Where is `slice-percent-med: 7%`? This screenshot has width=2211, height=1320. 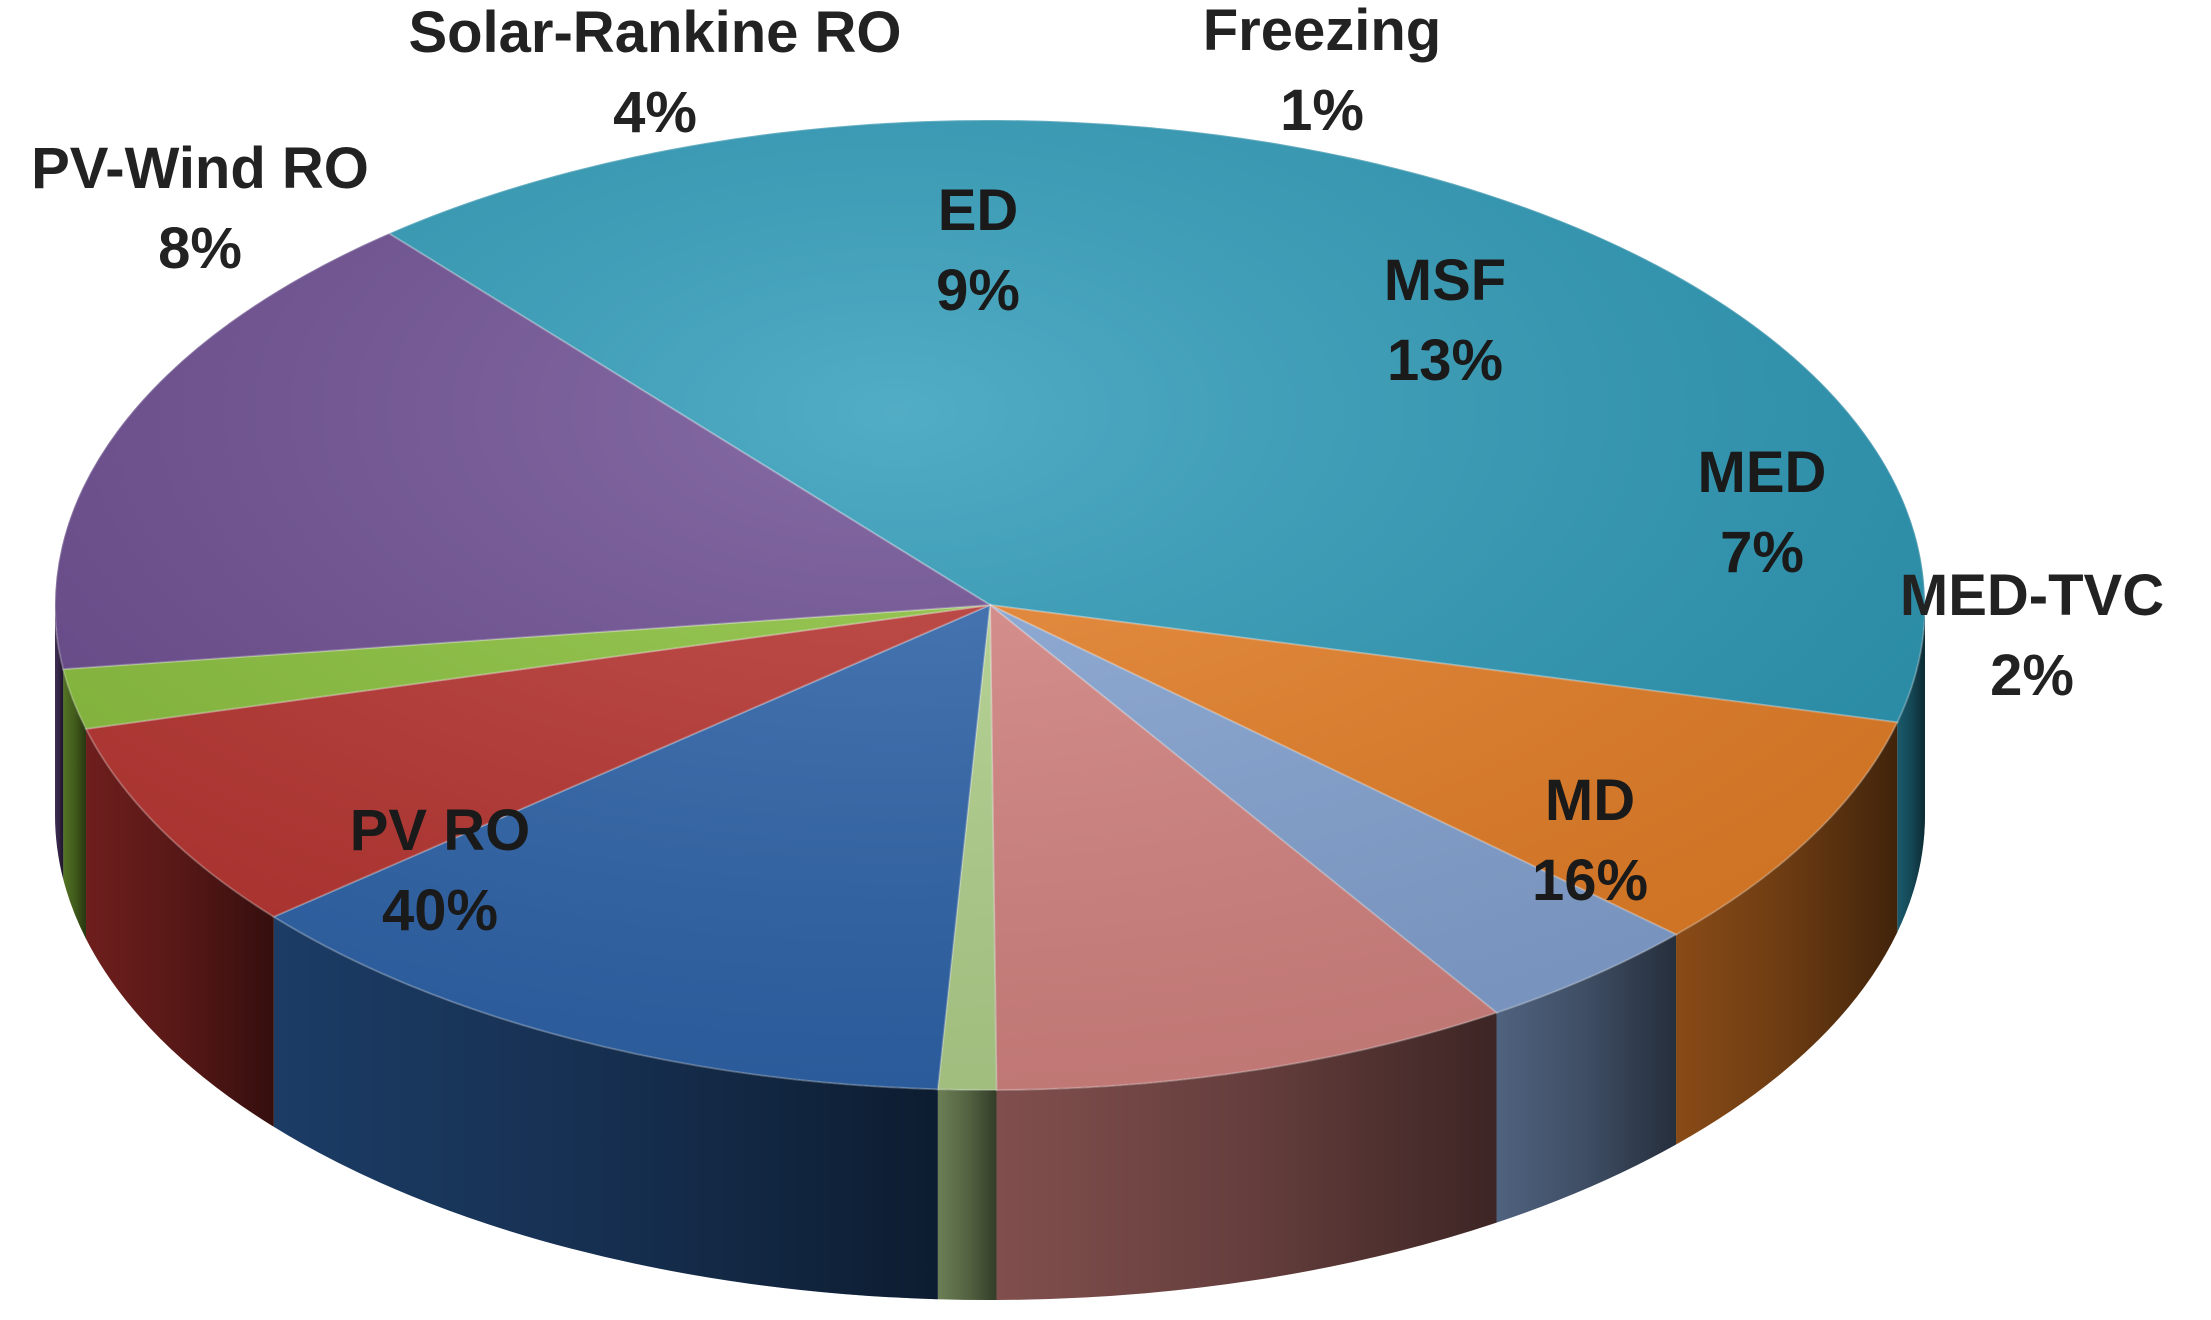 slice-percent-med: 7% is located at coordinates (1762, 552).